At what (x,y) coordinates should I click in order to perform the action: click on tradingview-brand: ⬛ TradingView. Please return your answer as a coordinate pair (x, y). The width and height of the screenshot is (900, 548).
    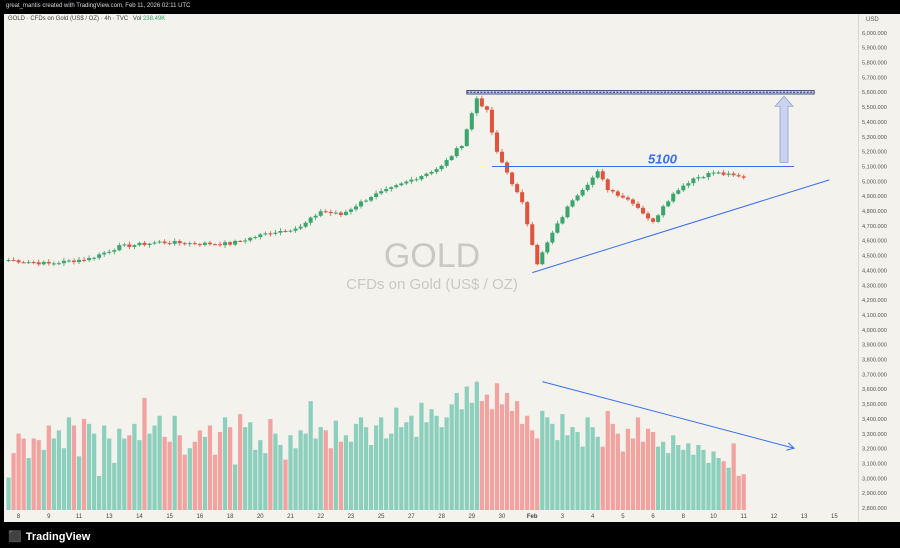
    Looking at the image, I should click on (49, 536).